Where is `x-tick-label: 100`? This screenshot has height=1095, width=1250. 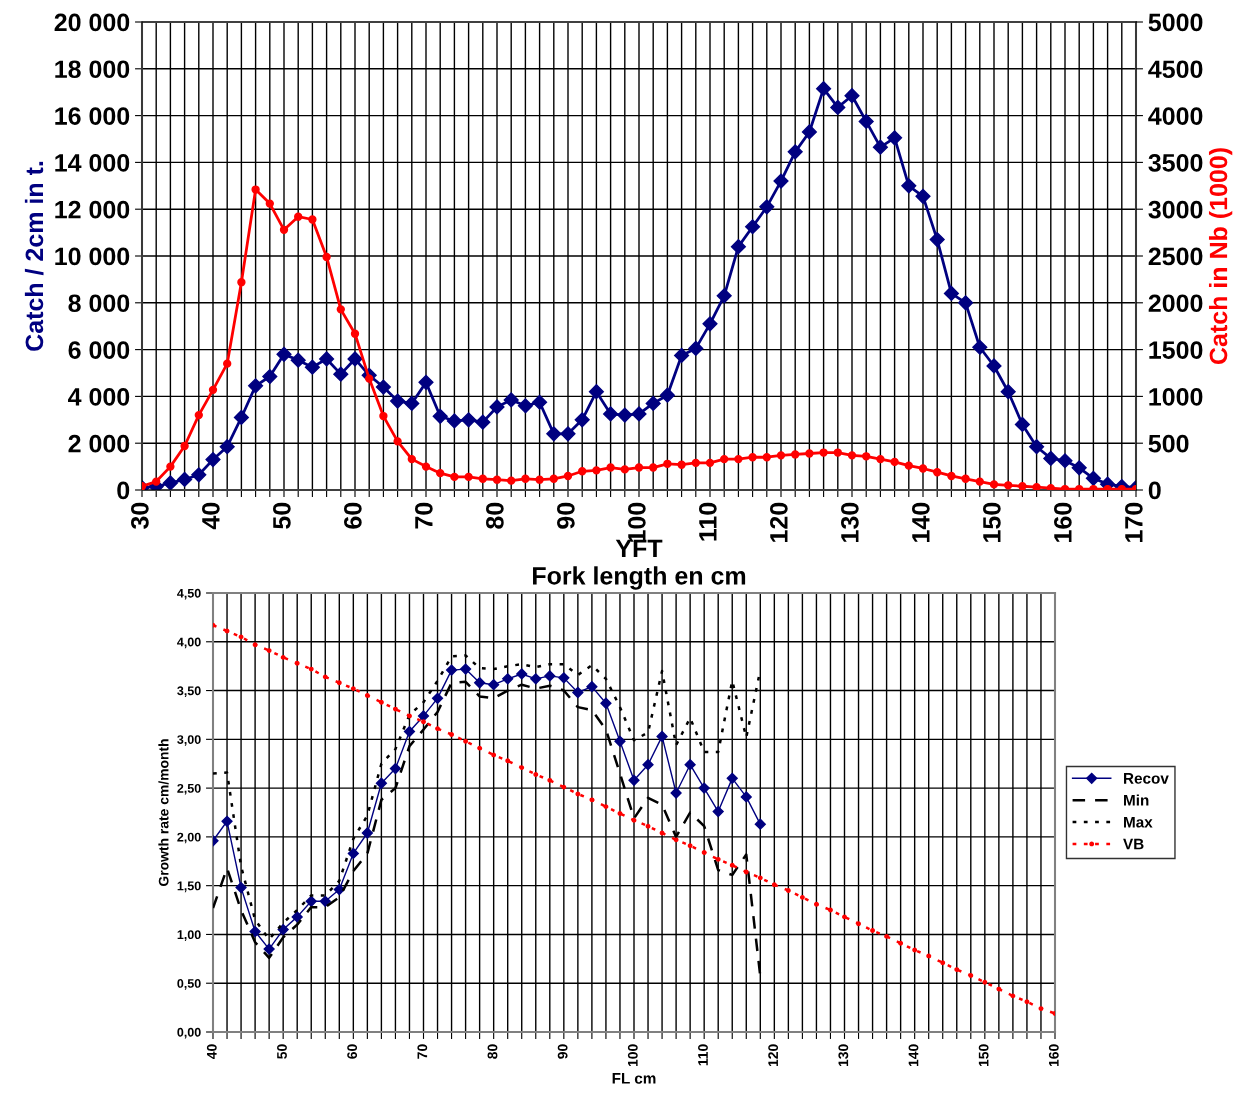
x-tick-label: 100 is located at coordinates (632, 1055).